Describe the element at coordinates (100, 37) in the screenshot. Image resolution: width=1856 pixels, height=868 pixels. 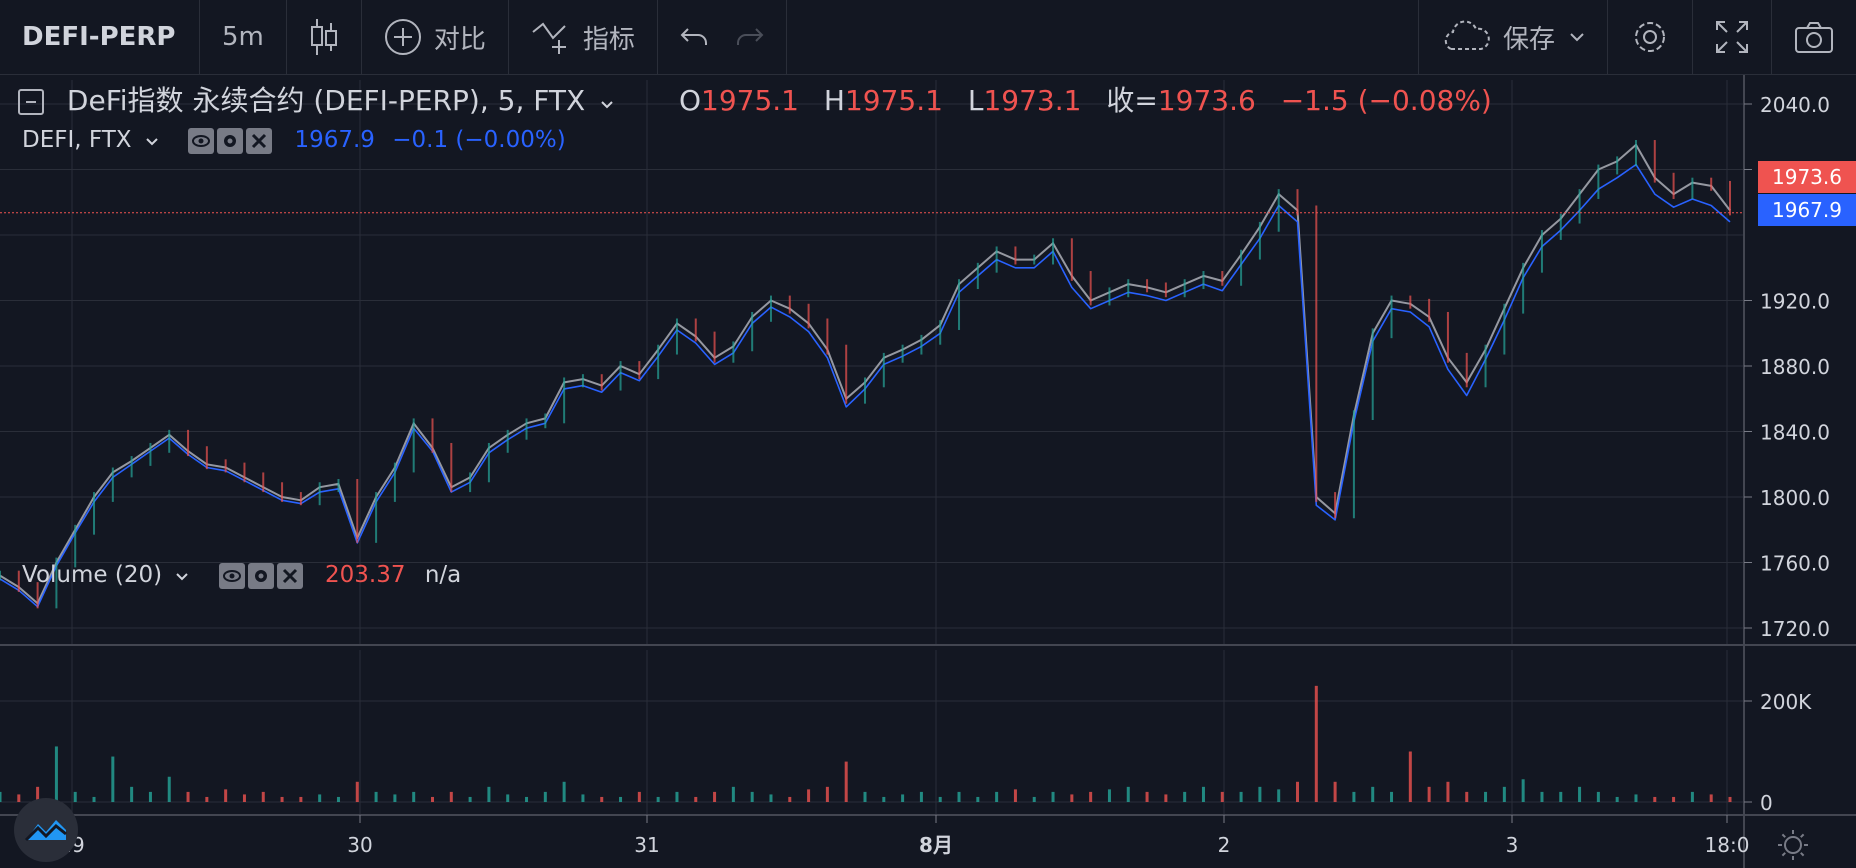
I see `symbol-search-button: DEFI-PERP` at that location.